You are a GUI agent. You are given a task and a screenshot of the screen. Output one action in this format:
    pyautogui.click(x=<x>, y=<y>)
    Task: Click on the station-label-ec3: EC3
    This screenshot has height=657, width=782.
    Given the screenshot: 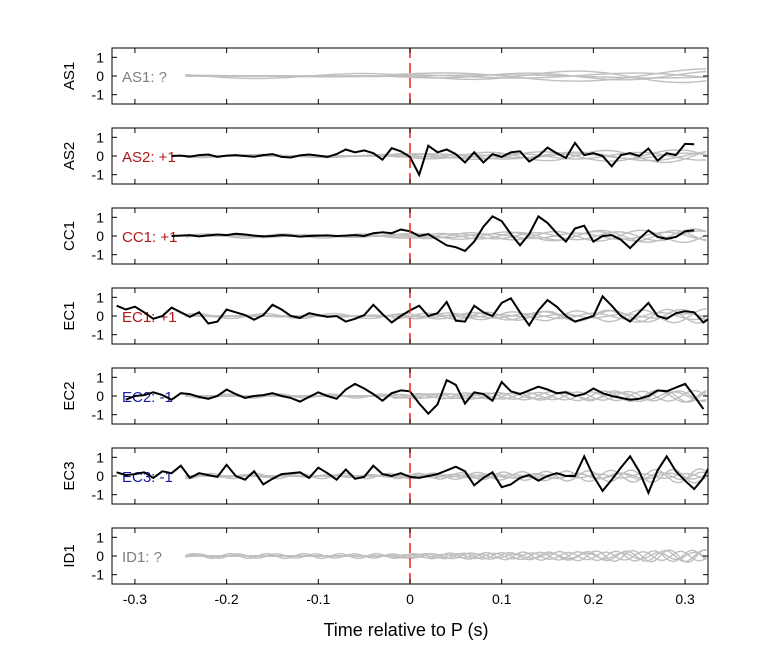 What is the action you would take?
    pyautogui.click(x=69, y=475)
    